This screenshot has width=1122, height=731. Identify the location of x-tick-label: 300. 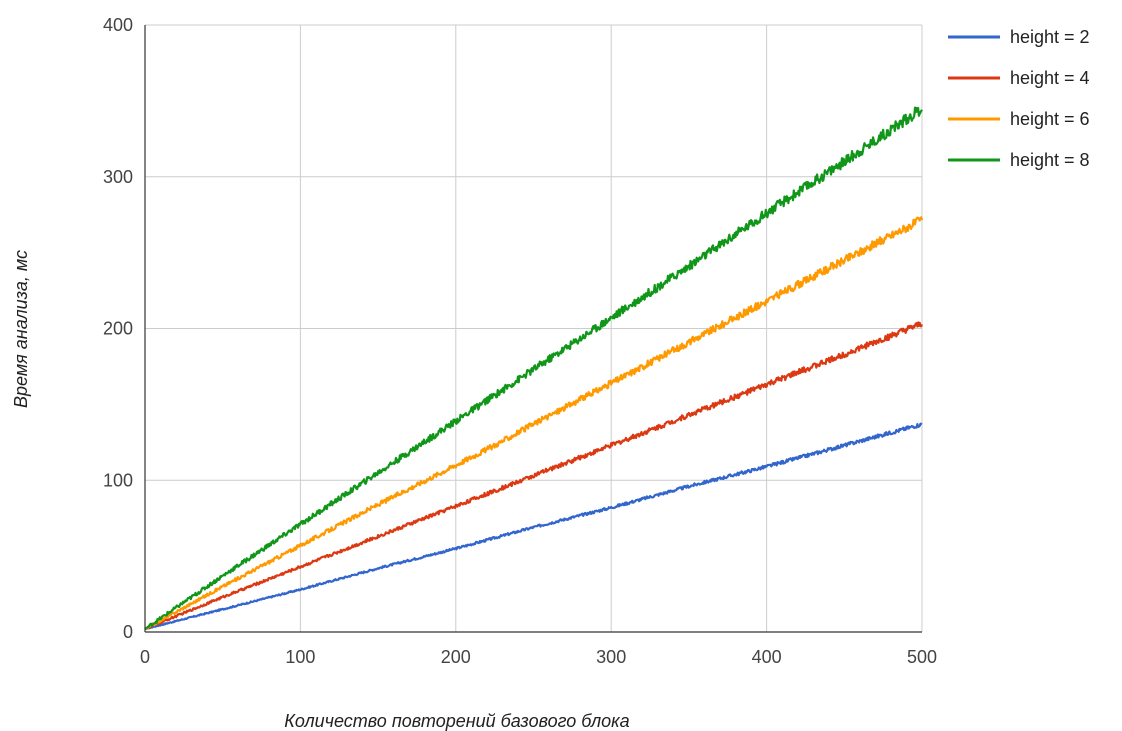
(611, 657).